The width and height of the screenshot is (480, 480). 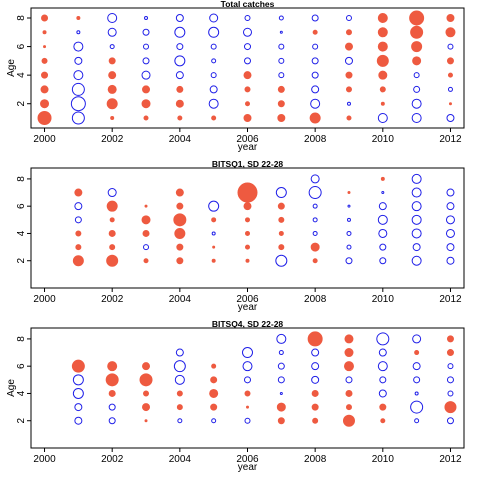 I want to click on panel-title: BITSQ4, SD 22-28, so click(x=248, y=324).